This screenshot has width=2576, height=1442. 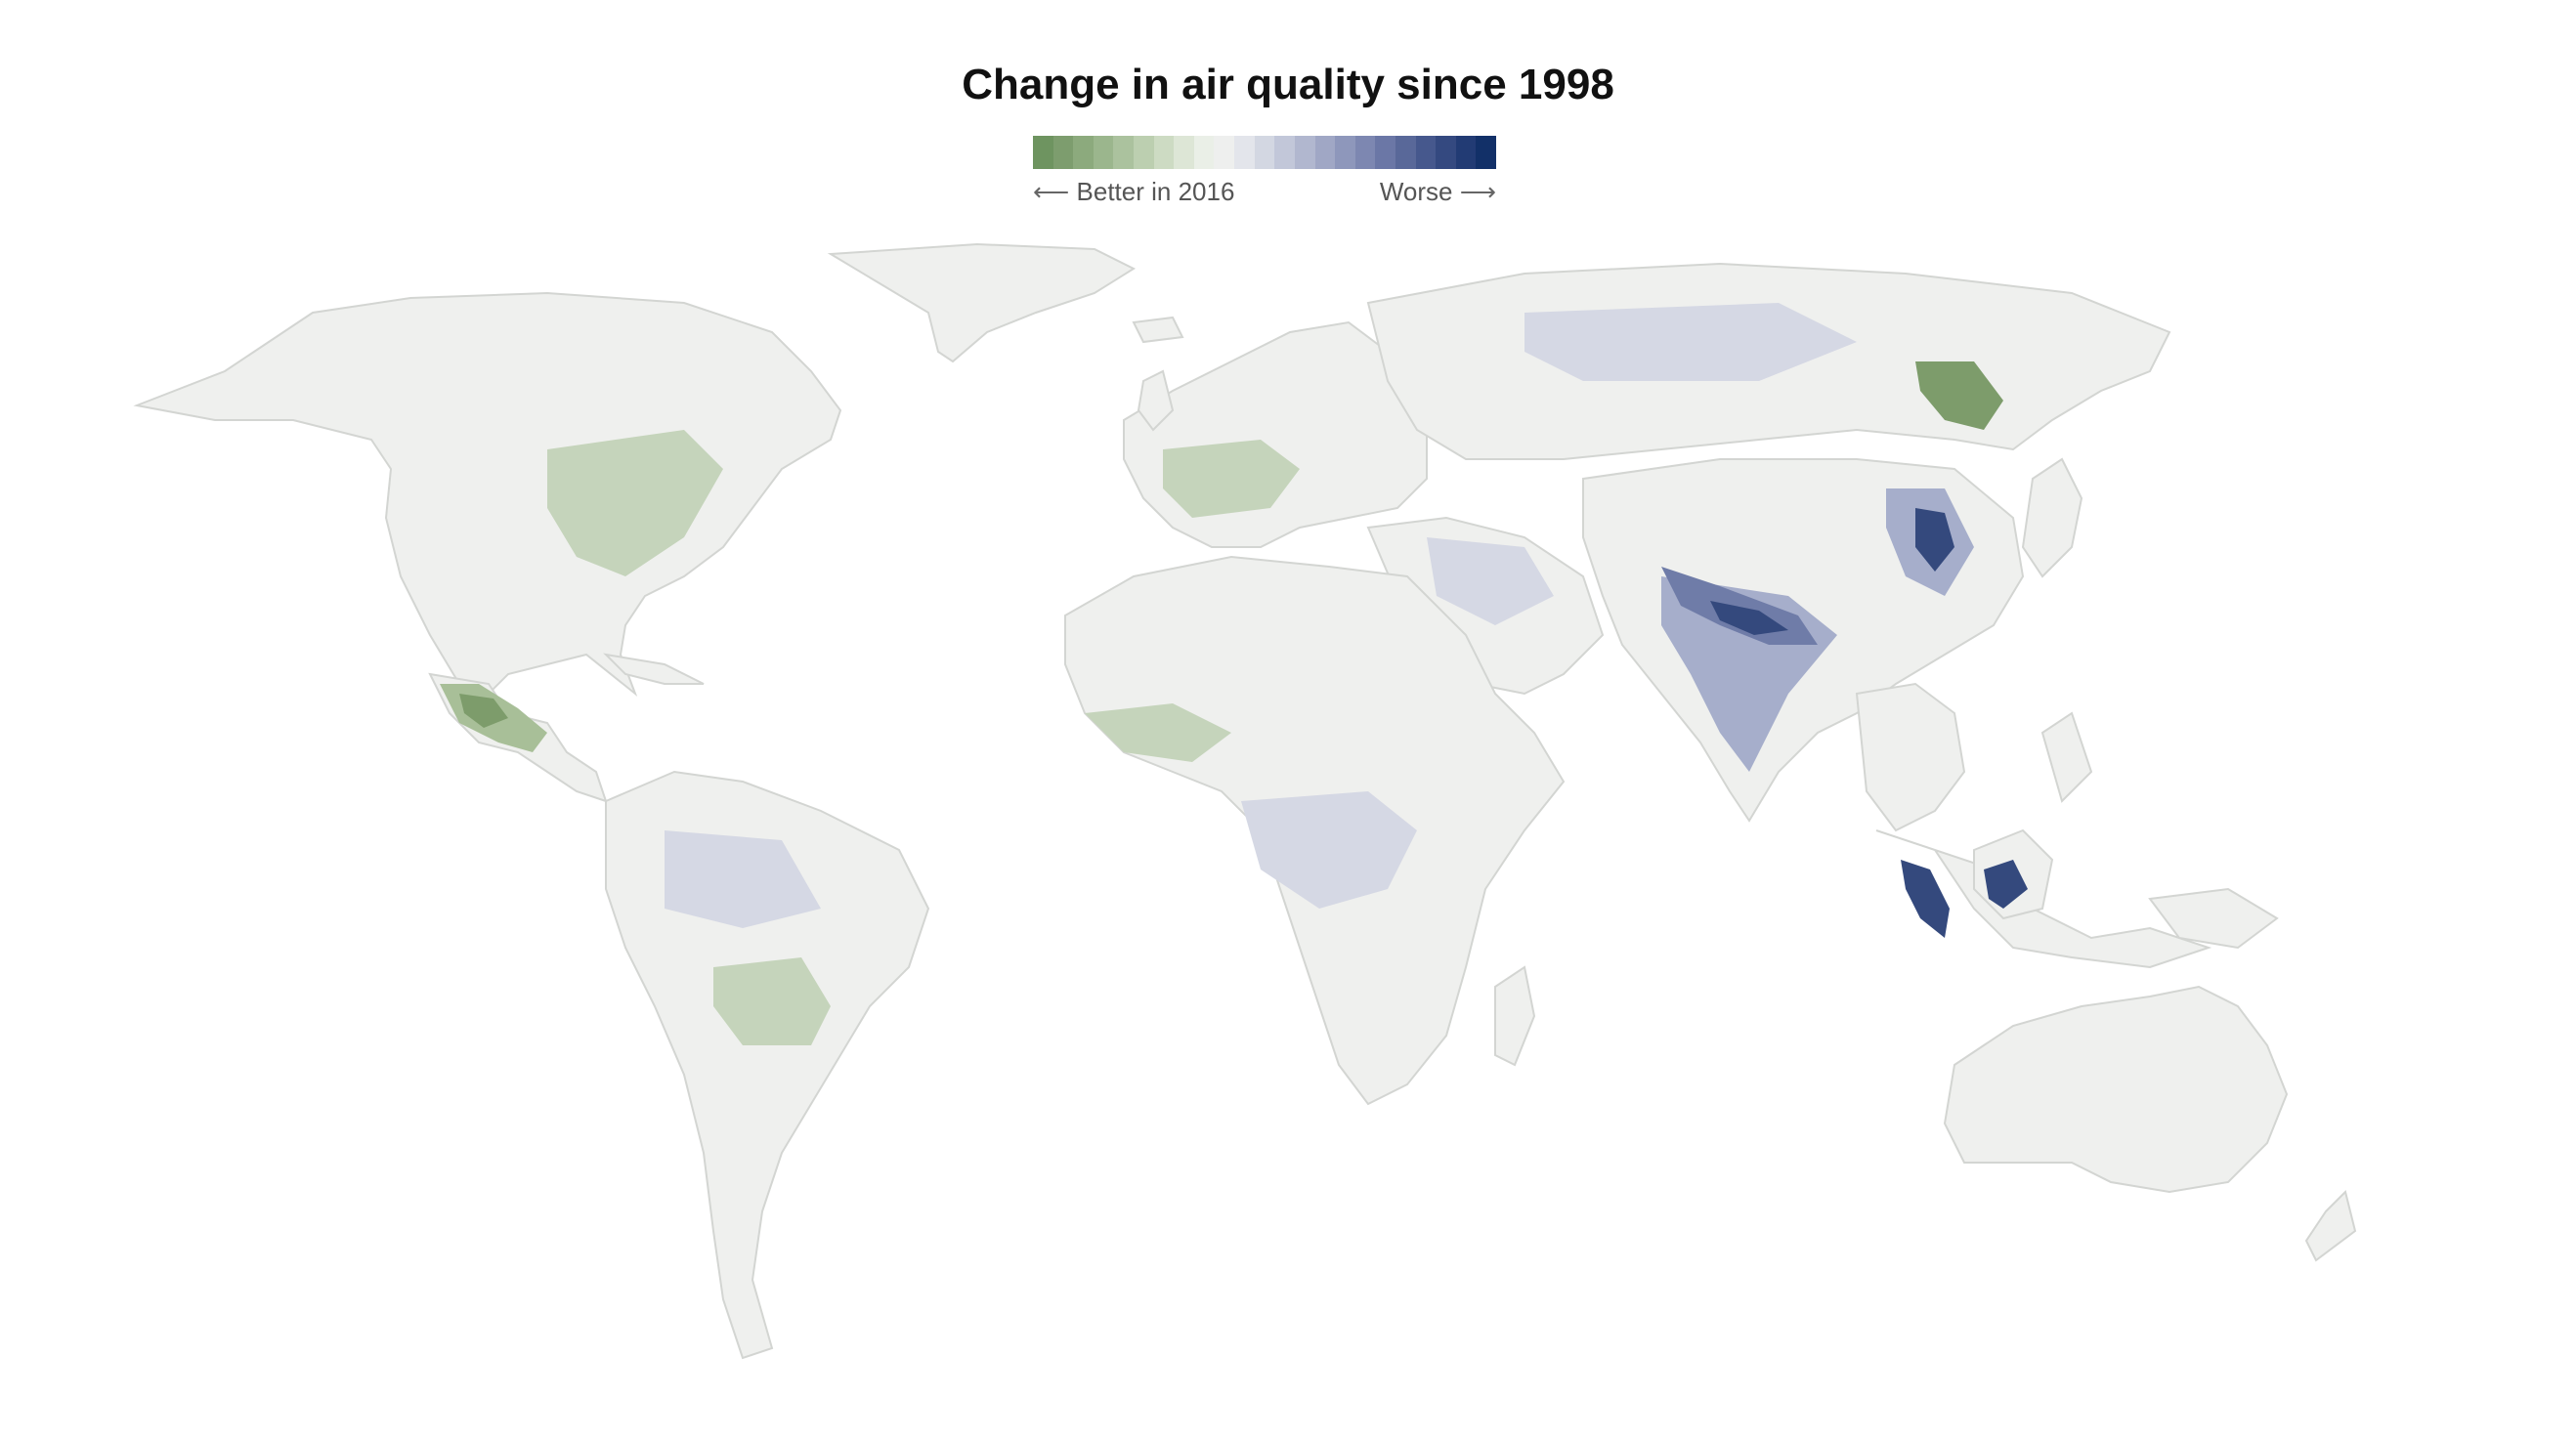 What do you see at coordinates (1158, 733) in the screenshot?
I see `sahel-hotspot` at bounding box center [1158, 733].